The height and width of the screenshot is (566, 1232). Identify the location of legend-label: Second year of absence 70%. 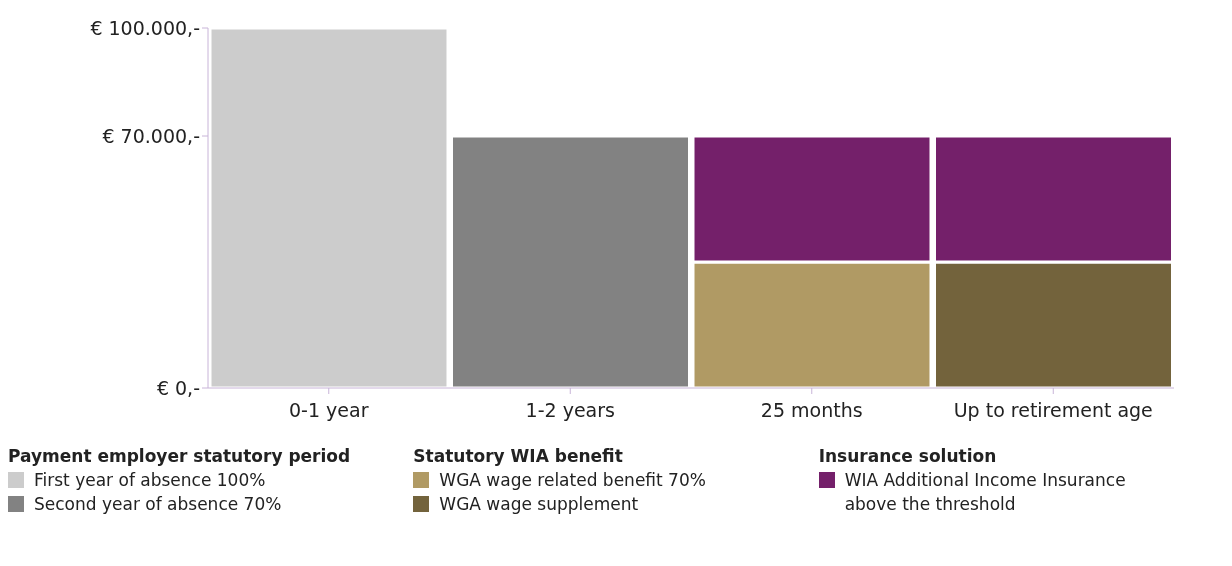
(158, 504).